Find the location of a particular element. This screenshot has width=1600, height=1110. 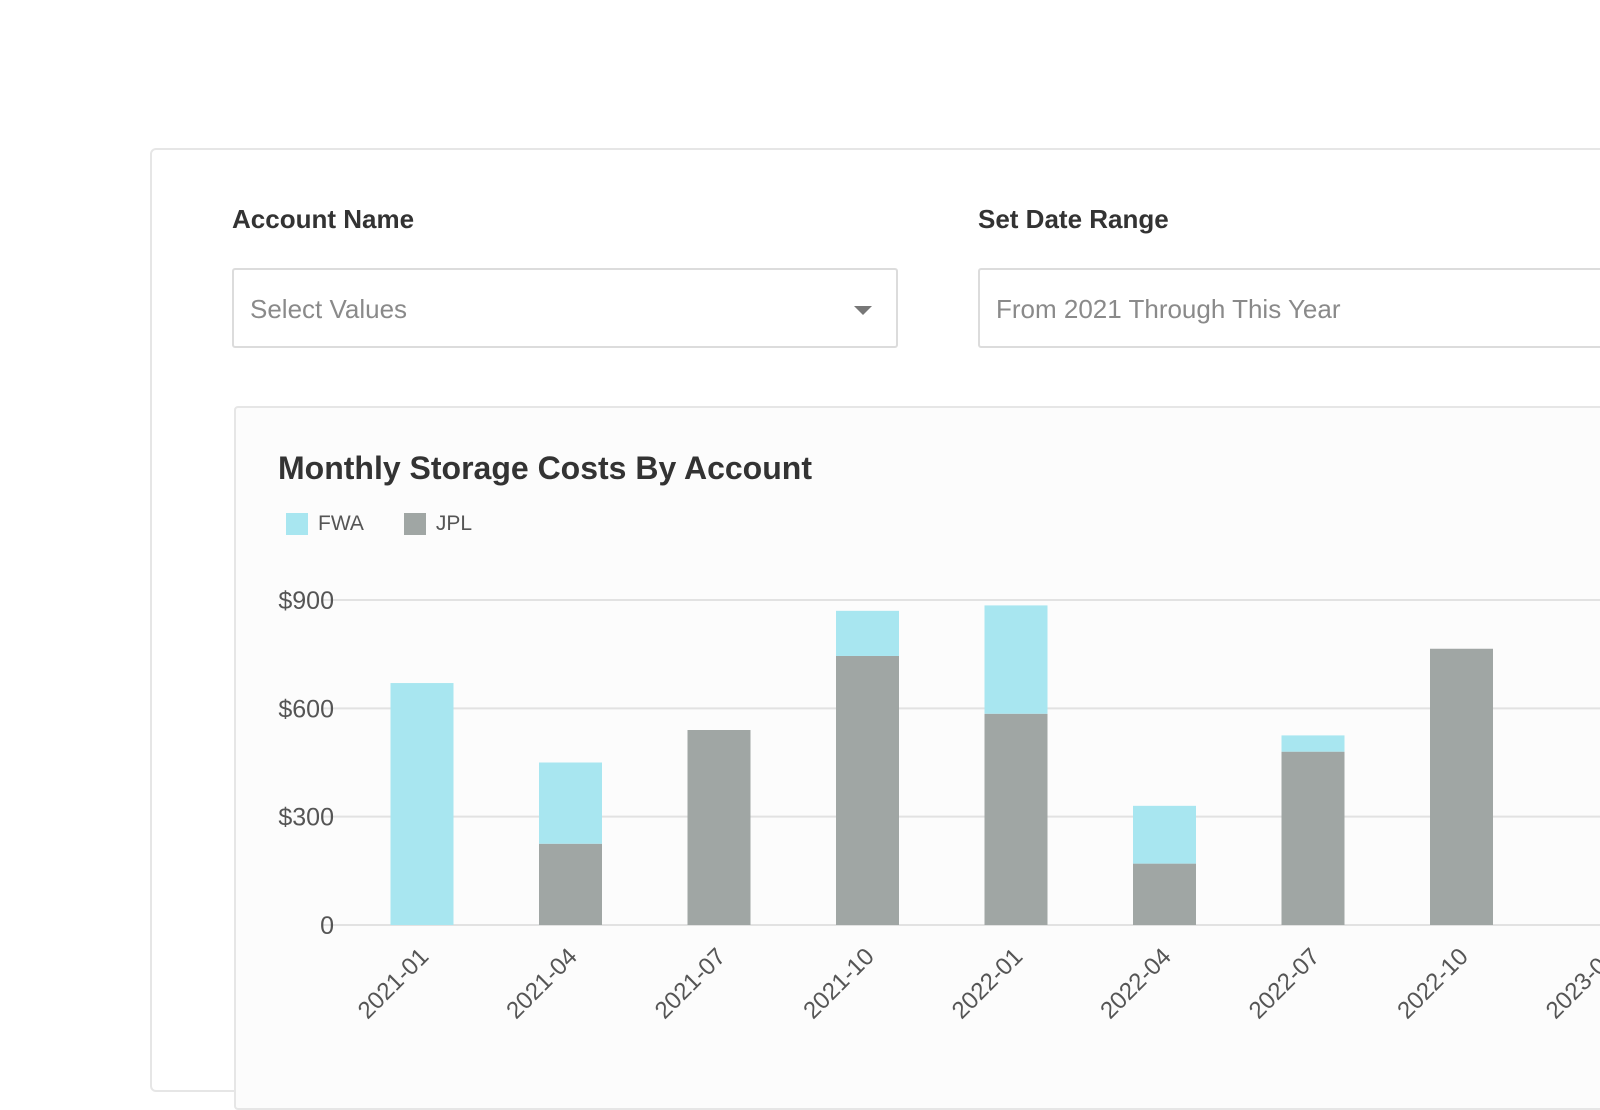

x-tick-label: 2022-04 is located at coordinates (1135, 983).